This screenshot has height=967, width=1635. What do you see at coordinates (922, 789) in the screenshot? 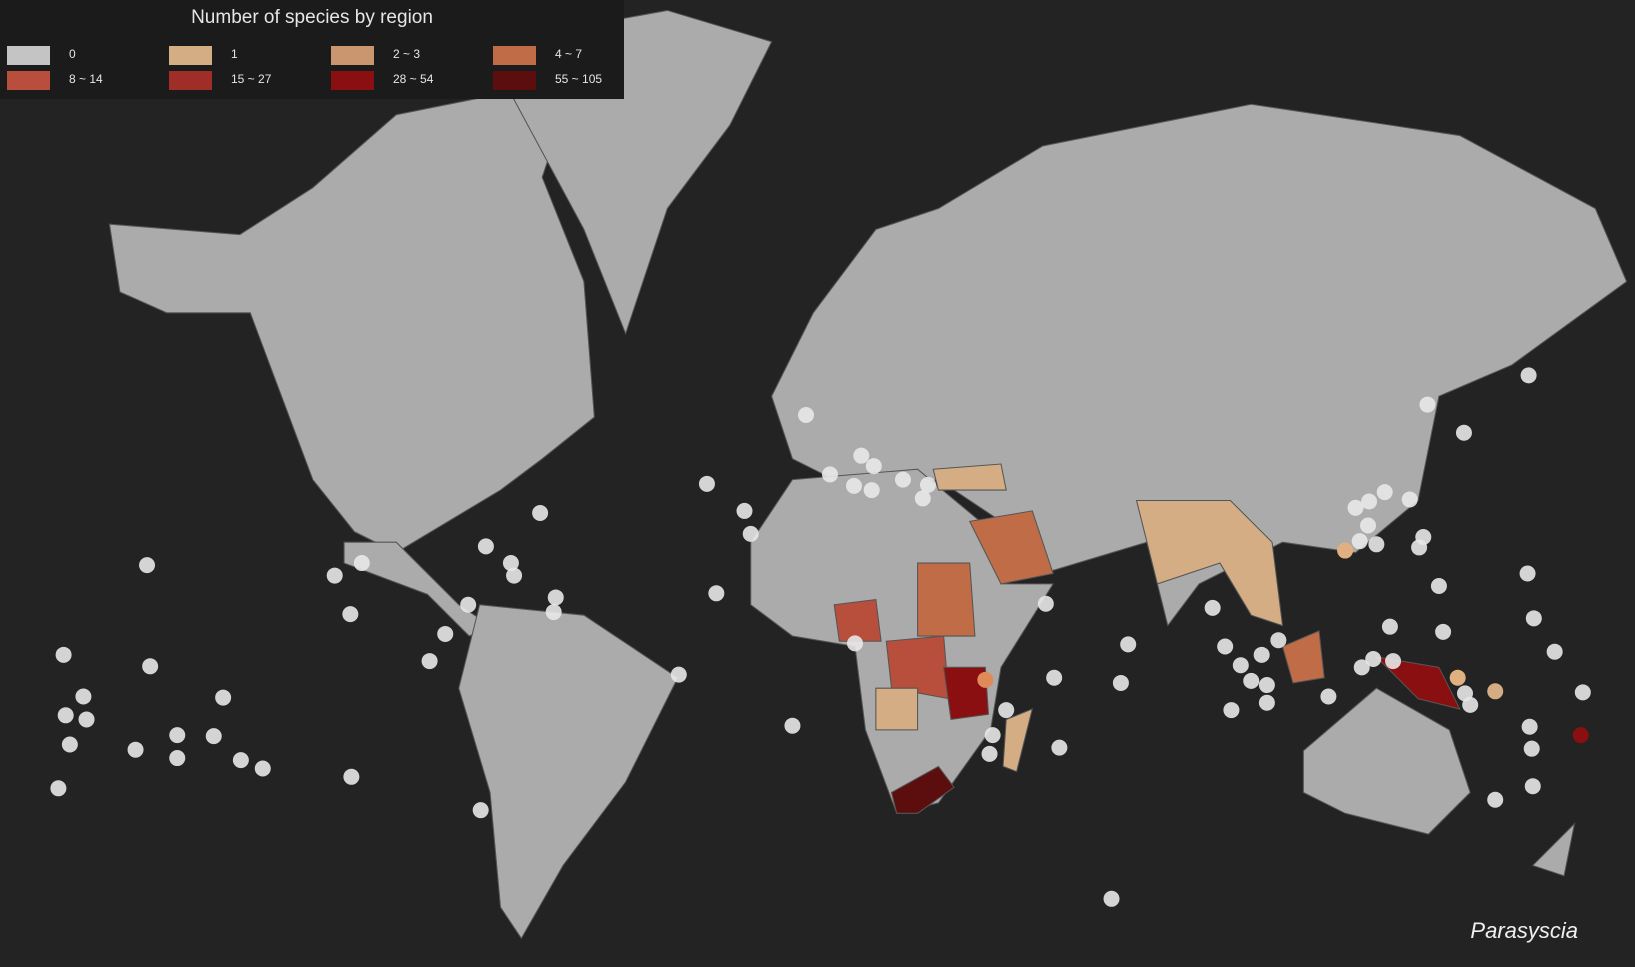
I see `south-africa` at bounding box center [922, 789].